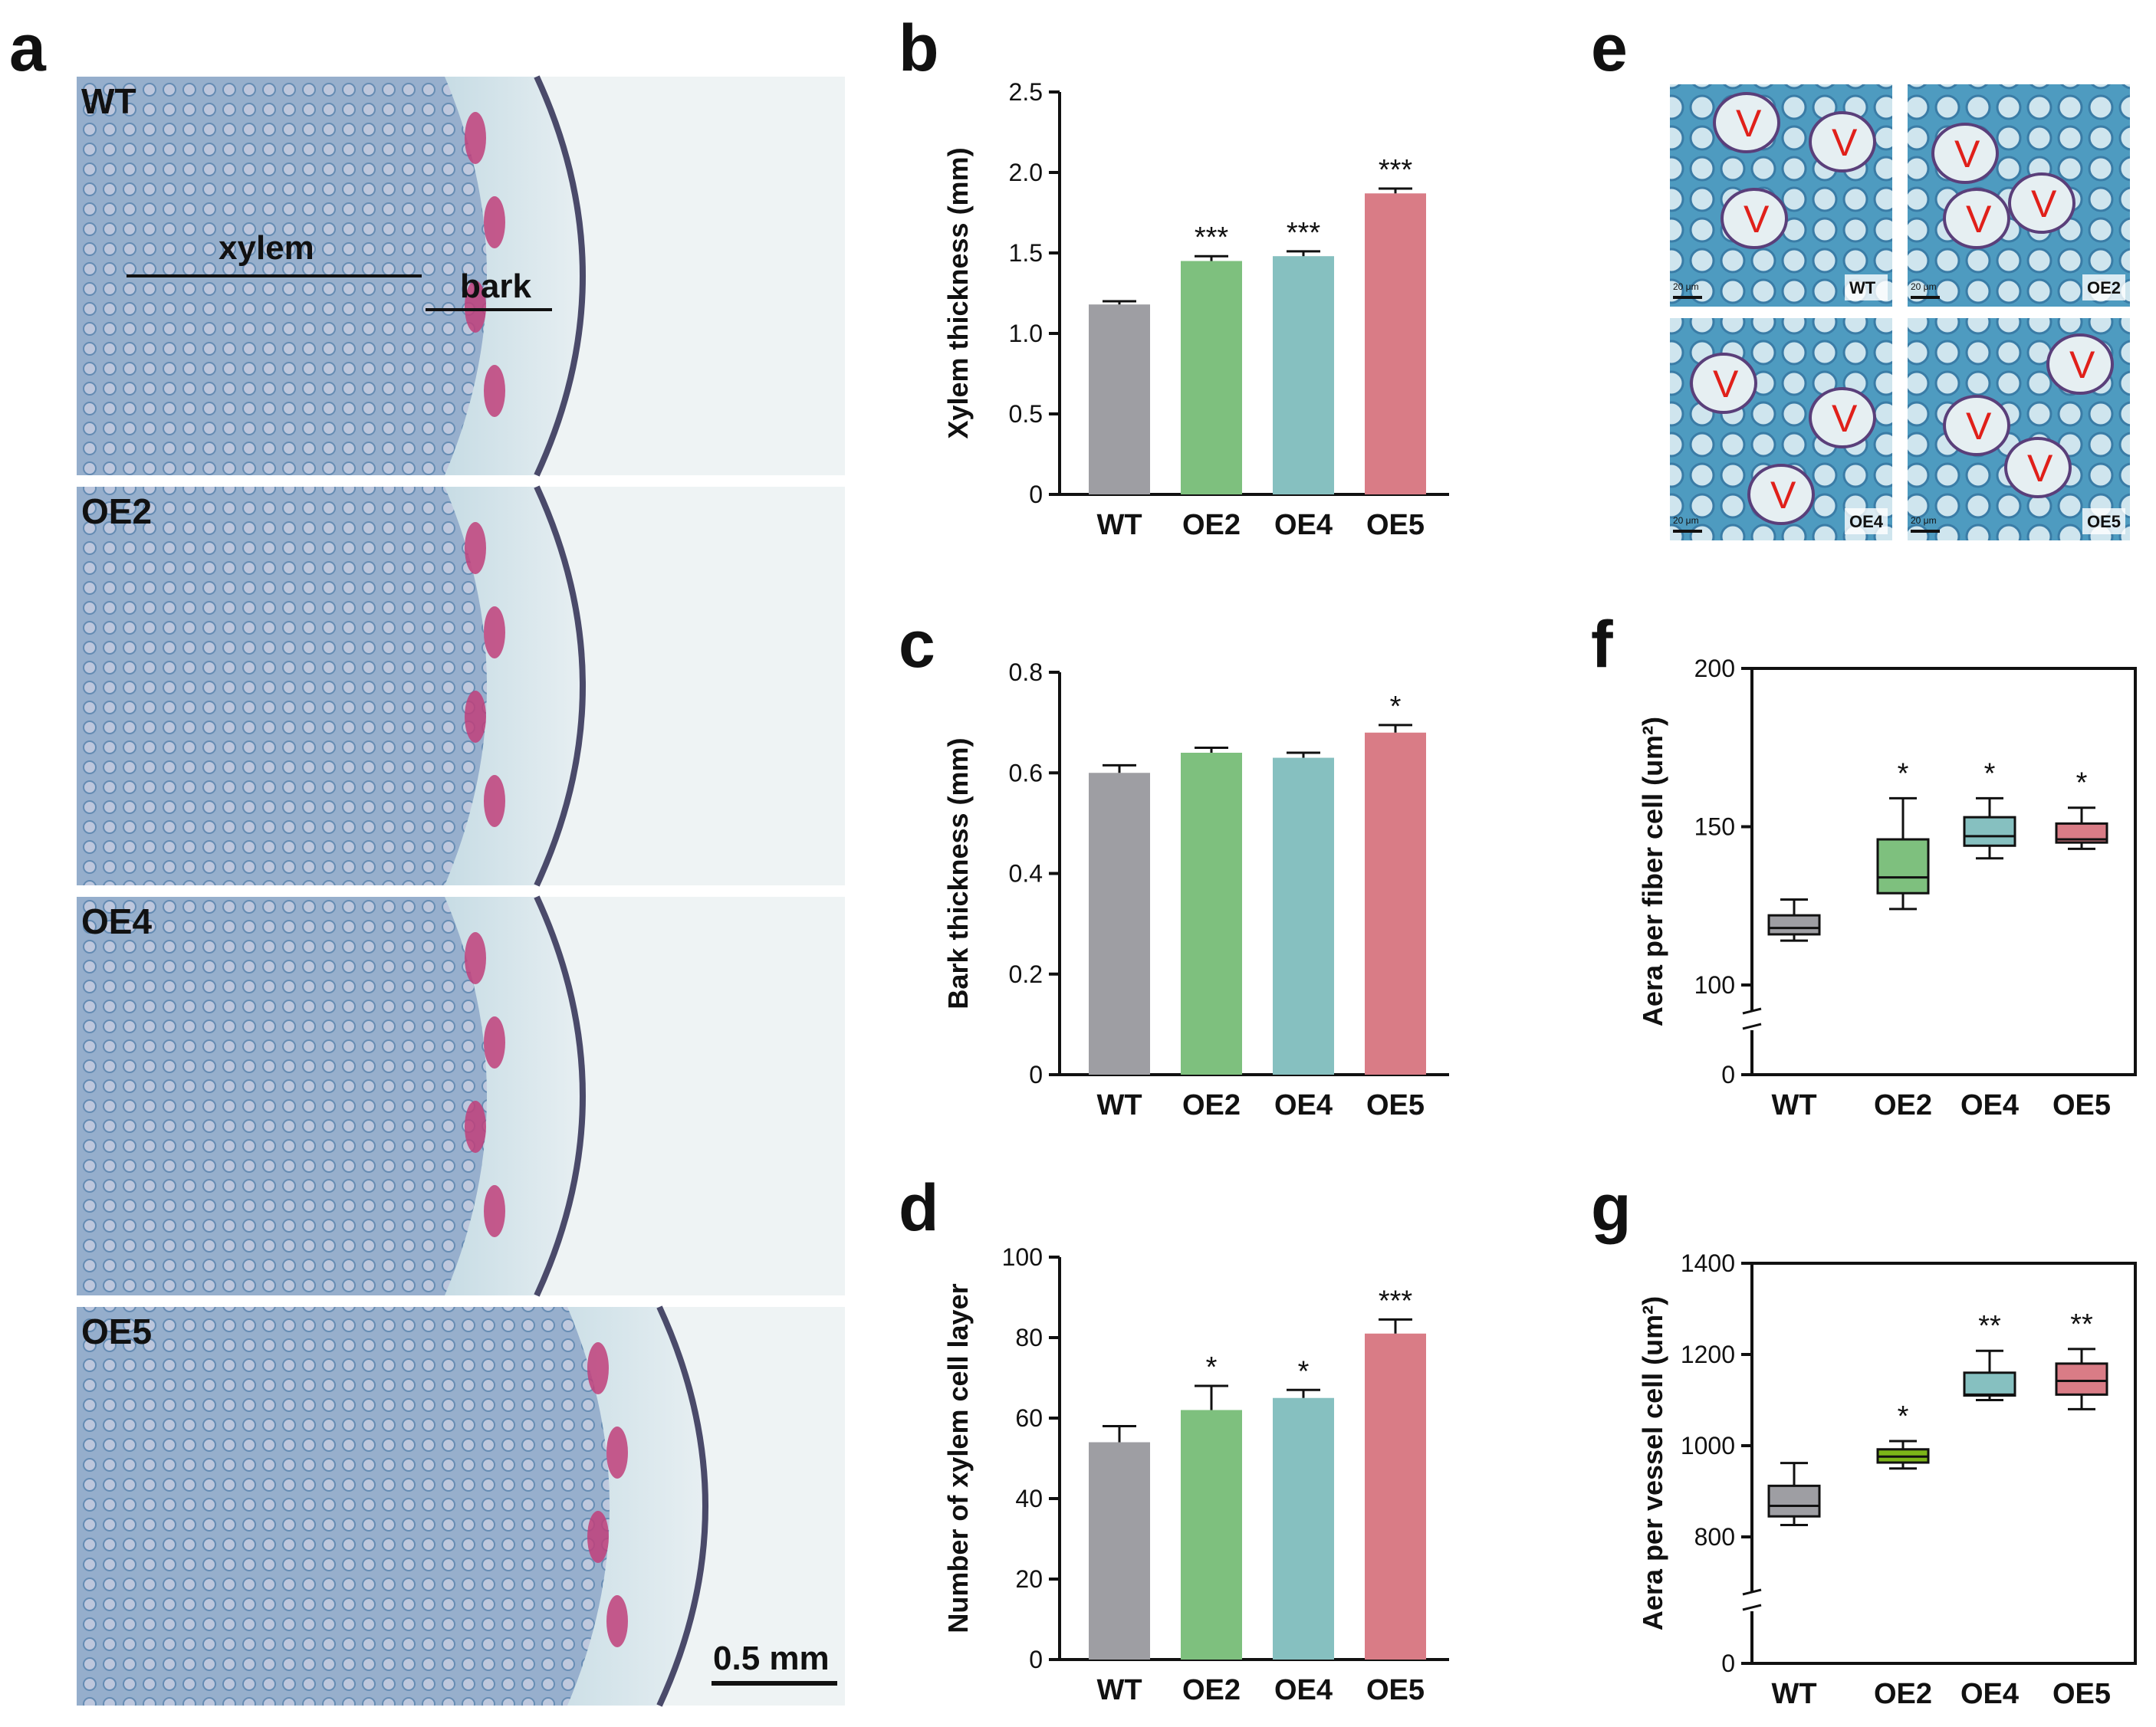 The width and height of the screenshot is (2156, 1727). Describe the element at coordinates (1119, 924) in the screenshot. I see `bar-wt` at that location.